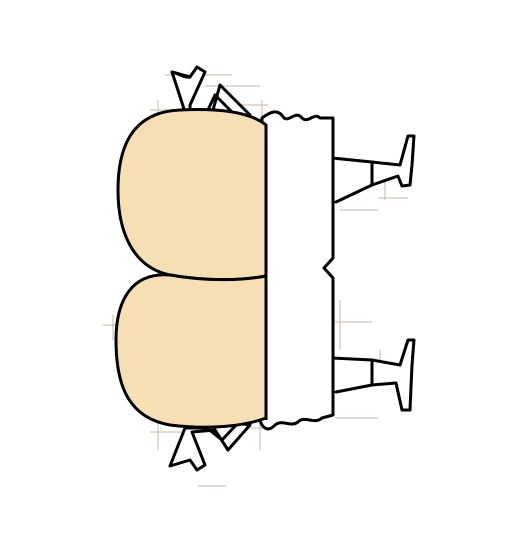  Describe the element at coordinates (373, 375) in the screenshot. I see `lower-leg-bottom` at that location.